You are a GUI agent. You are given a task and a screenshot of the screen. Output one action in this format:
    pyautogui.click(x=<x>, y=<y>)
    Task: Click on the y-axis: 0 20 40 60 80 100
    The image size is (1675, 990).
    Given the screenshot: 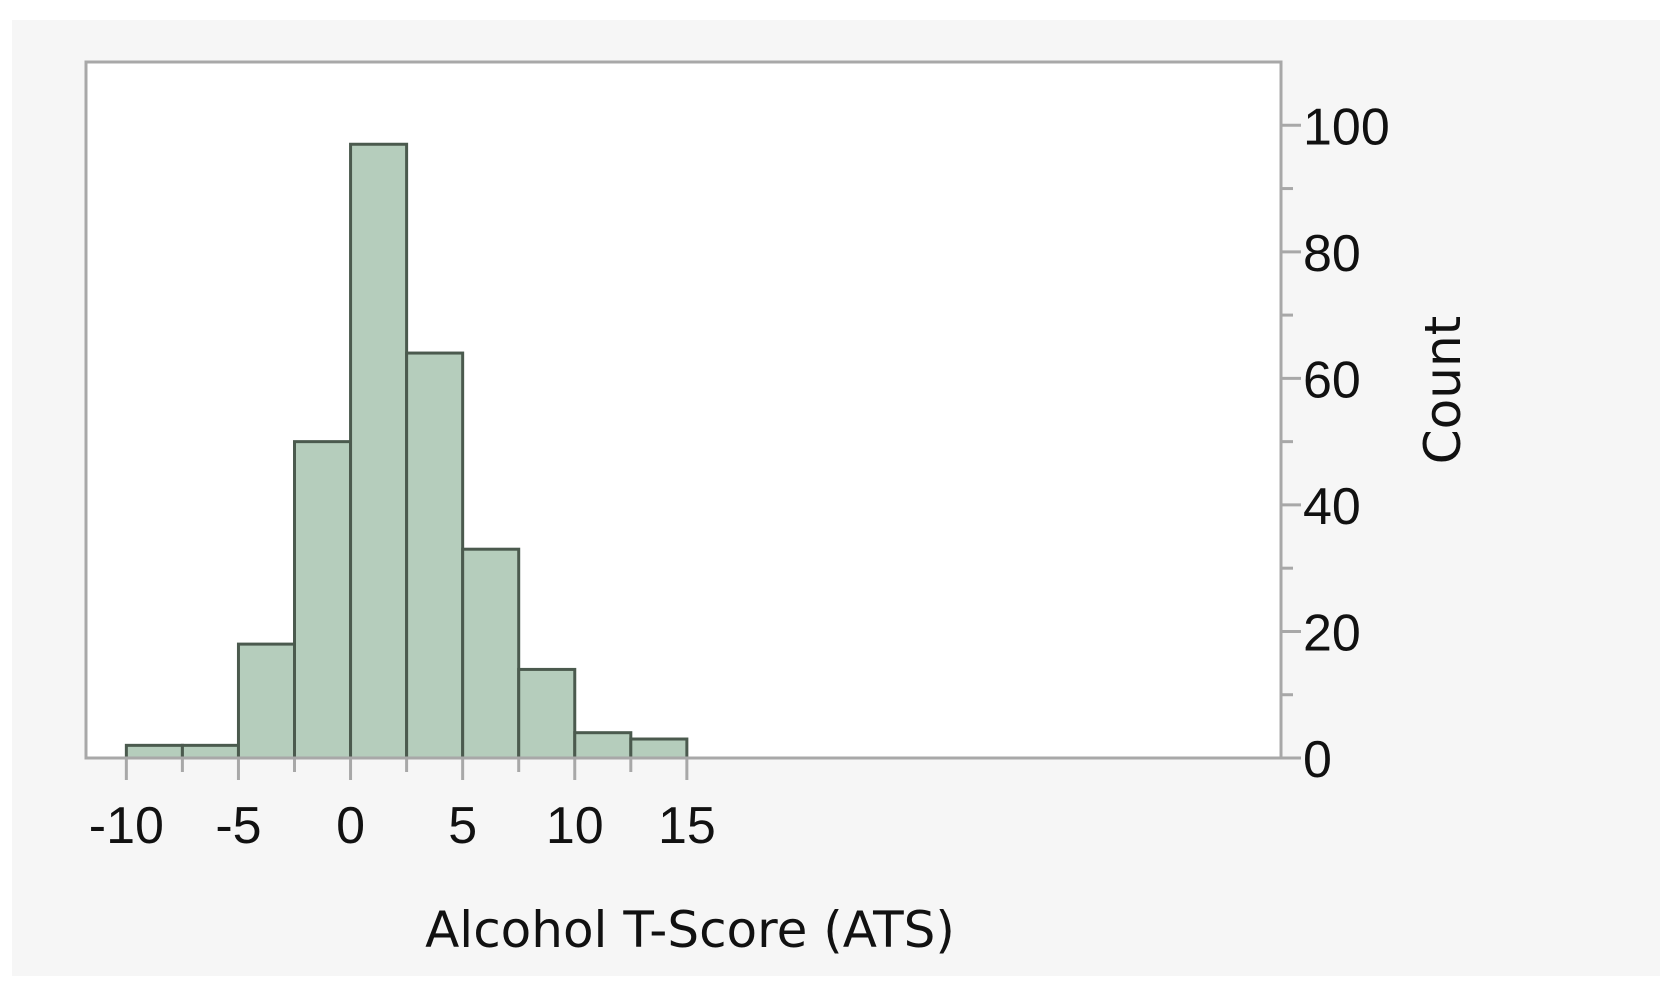 What is the action you would take?
    pyautogui.click(x=1334, y=425)
    